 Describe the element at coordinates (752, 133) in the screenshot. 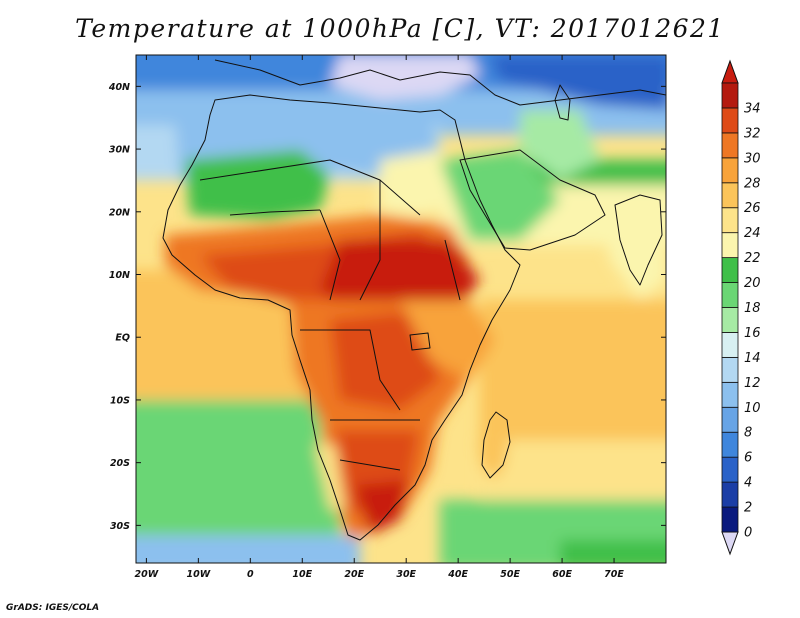

I see `colorbar-label: 32` at that location.